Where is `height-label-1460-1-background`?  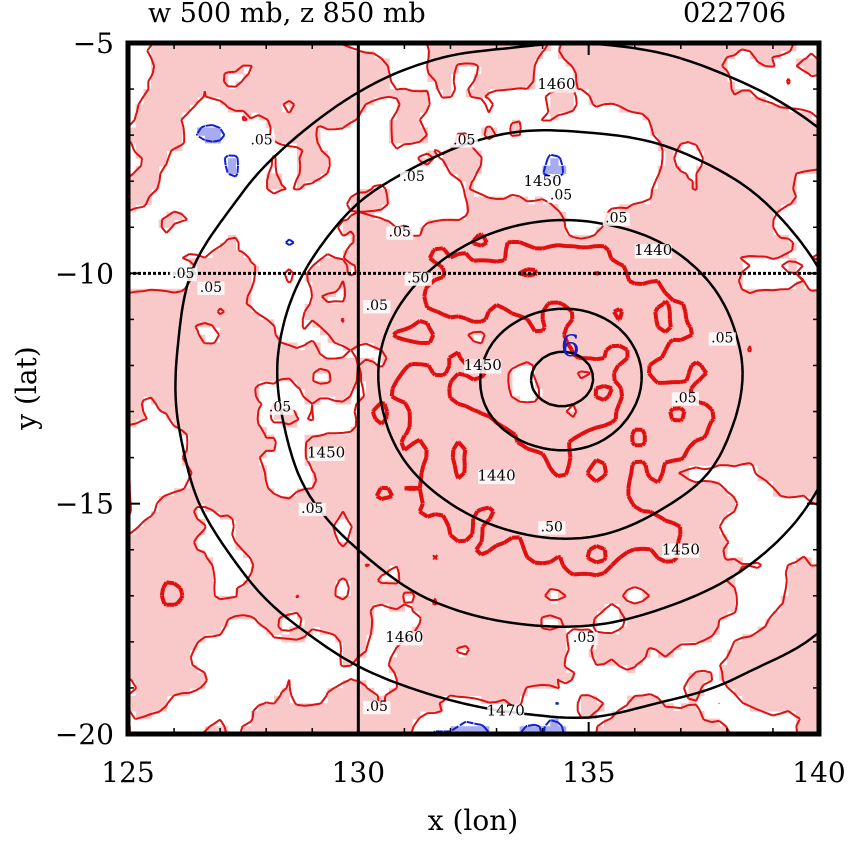
height-label-1460-1-background is located at coordinates (404, 638).